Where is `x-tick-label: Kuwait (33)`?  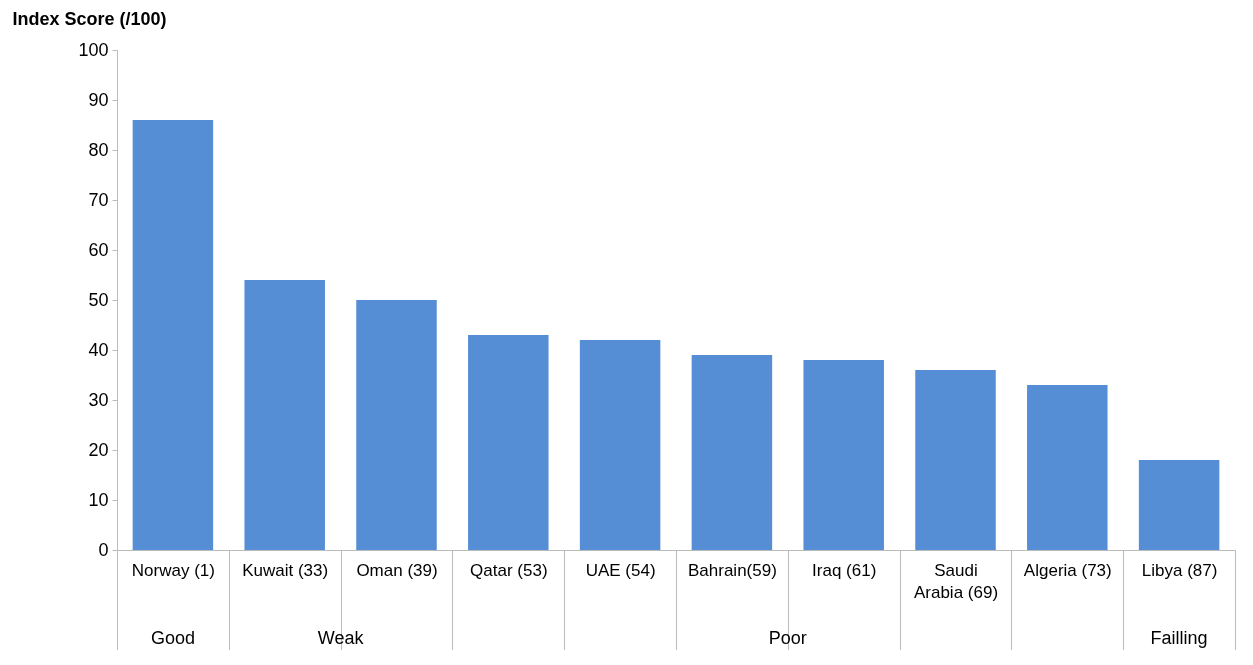 x-tick-label: Kuwait (33) is located at coordinates (285, 570).